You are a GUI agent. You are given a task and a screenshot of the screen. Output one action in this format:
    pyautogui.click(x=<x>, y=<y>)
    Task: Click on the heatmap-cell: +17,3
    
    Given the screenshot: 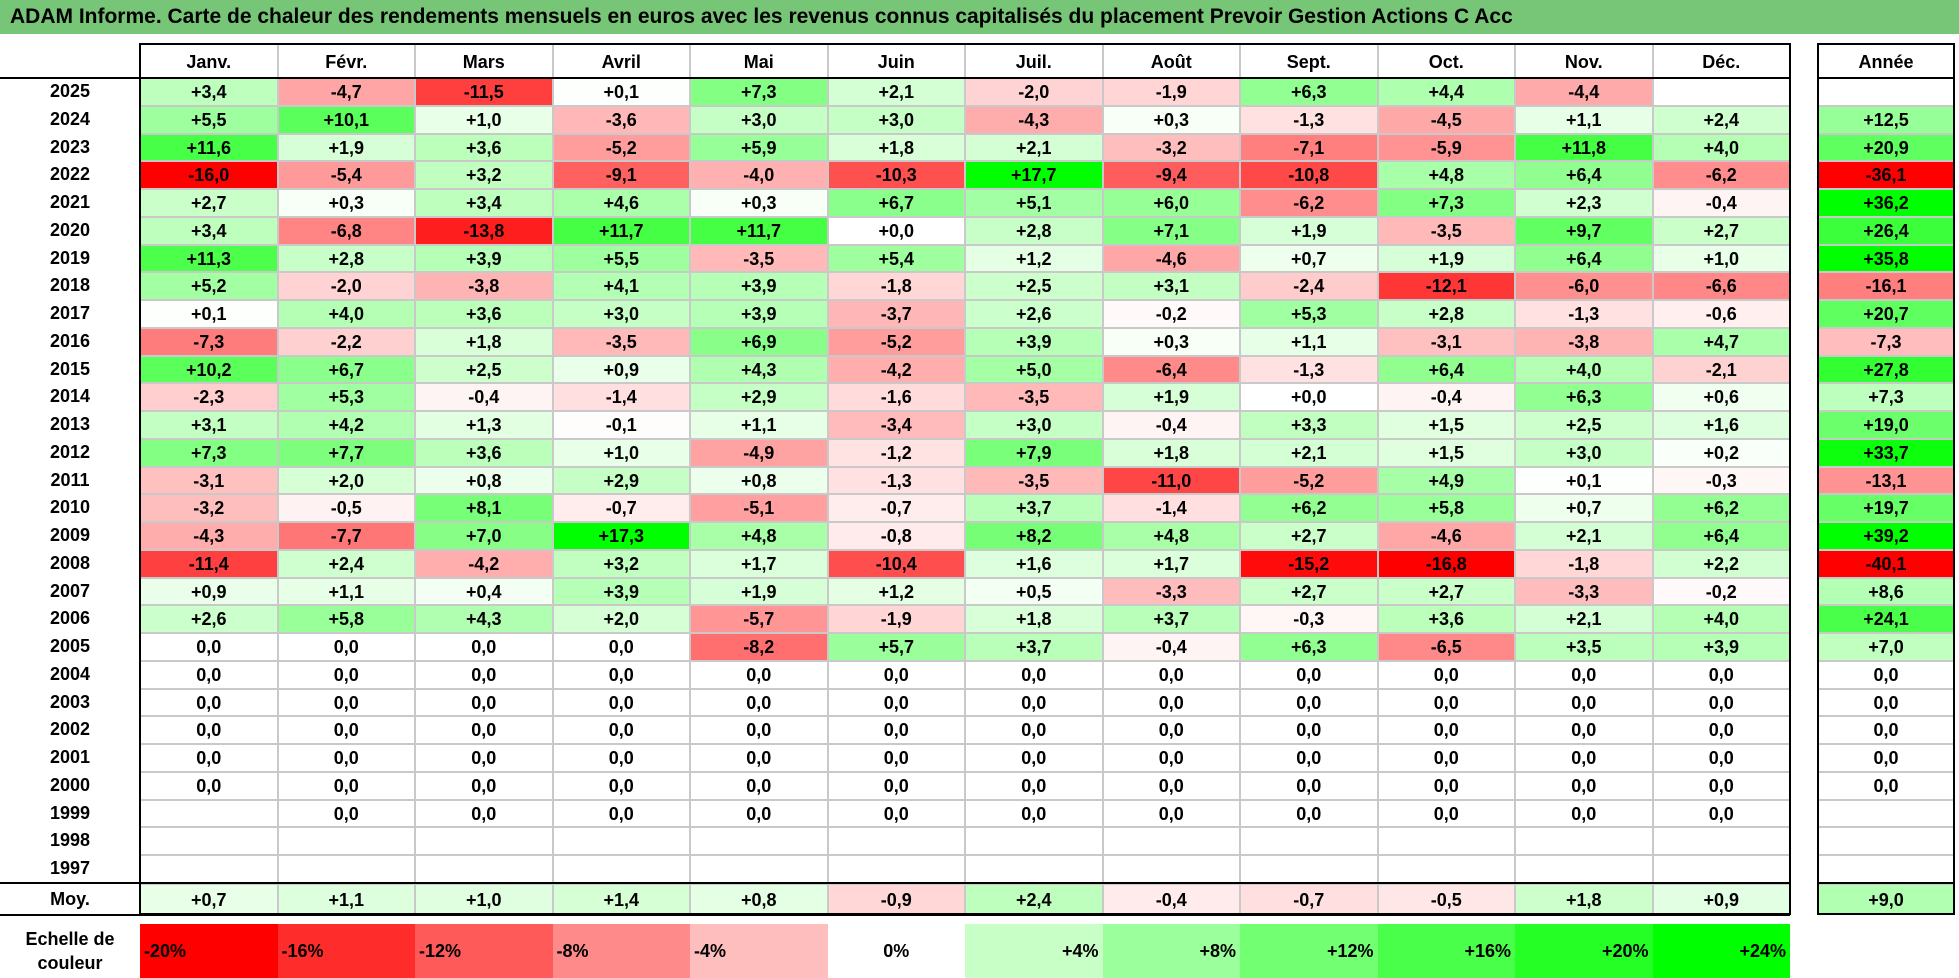 What is the action you would take?
    pyautogui.click(x=621, y=536)
    